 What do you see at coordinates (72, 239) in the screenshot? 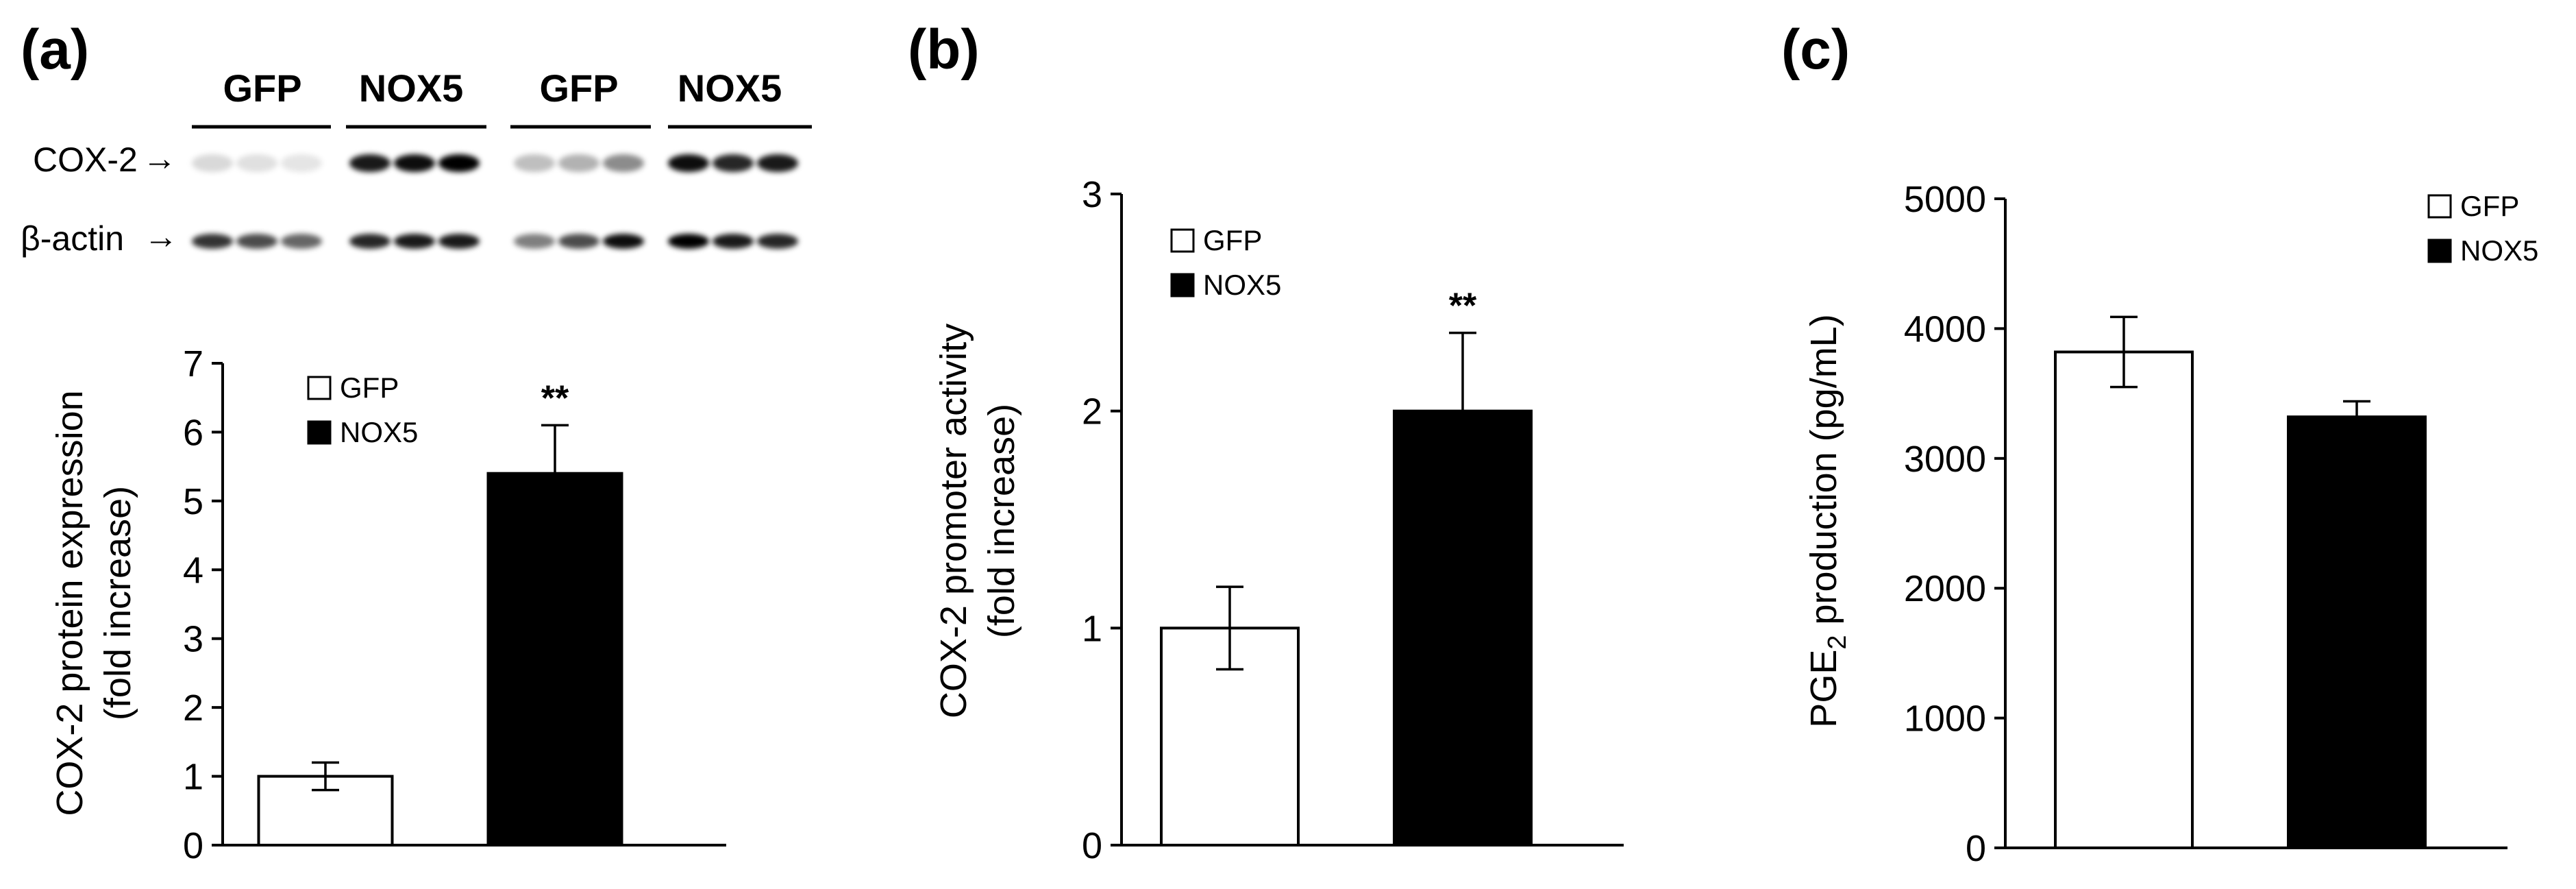
I see `blot-row-label-actin: β-actin` at bounding box center [72, 239].